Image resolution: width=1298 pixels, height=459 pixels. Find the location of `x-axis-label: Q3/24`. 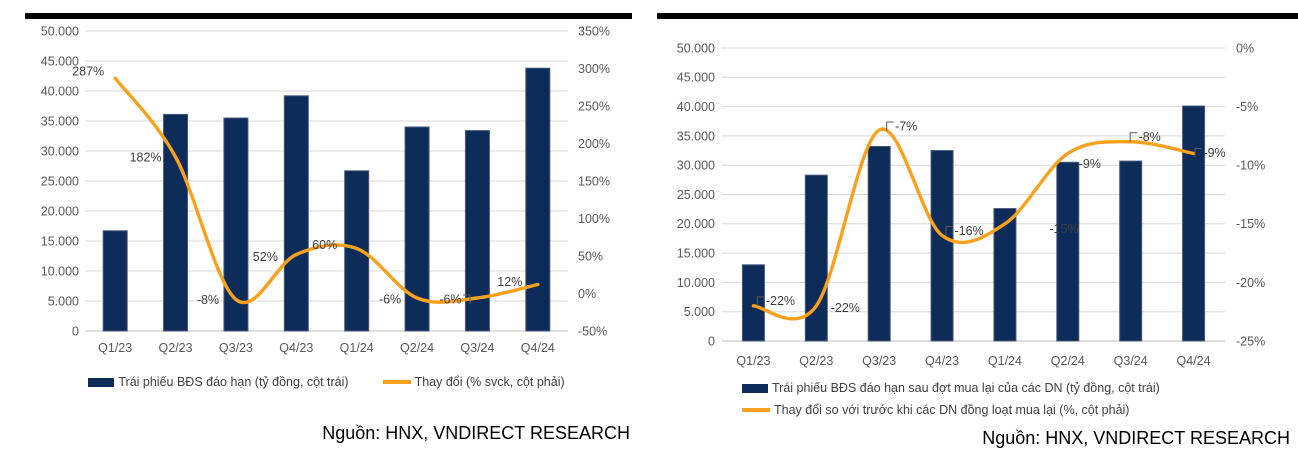

x-axis-label: Q3/24 is located at coordinates (1131, 361).